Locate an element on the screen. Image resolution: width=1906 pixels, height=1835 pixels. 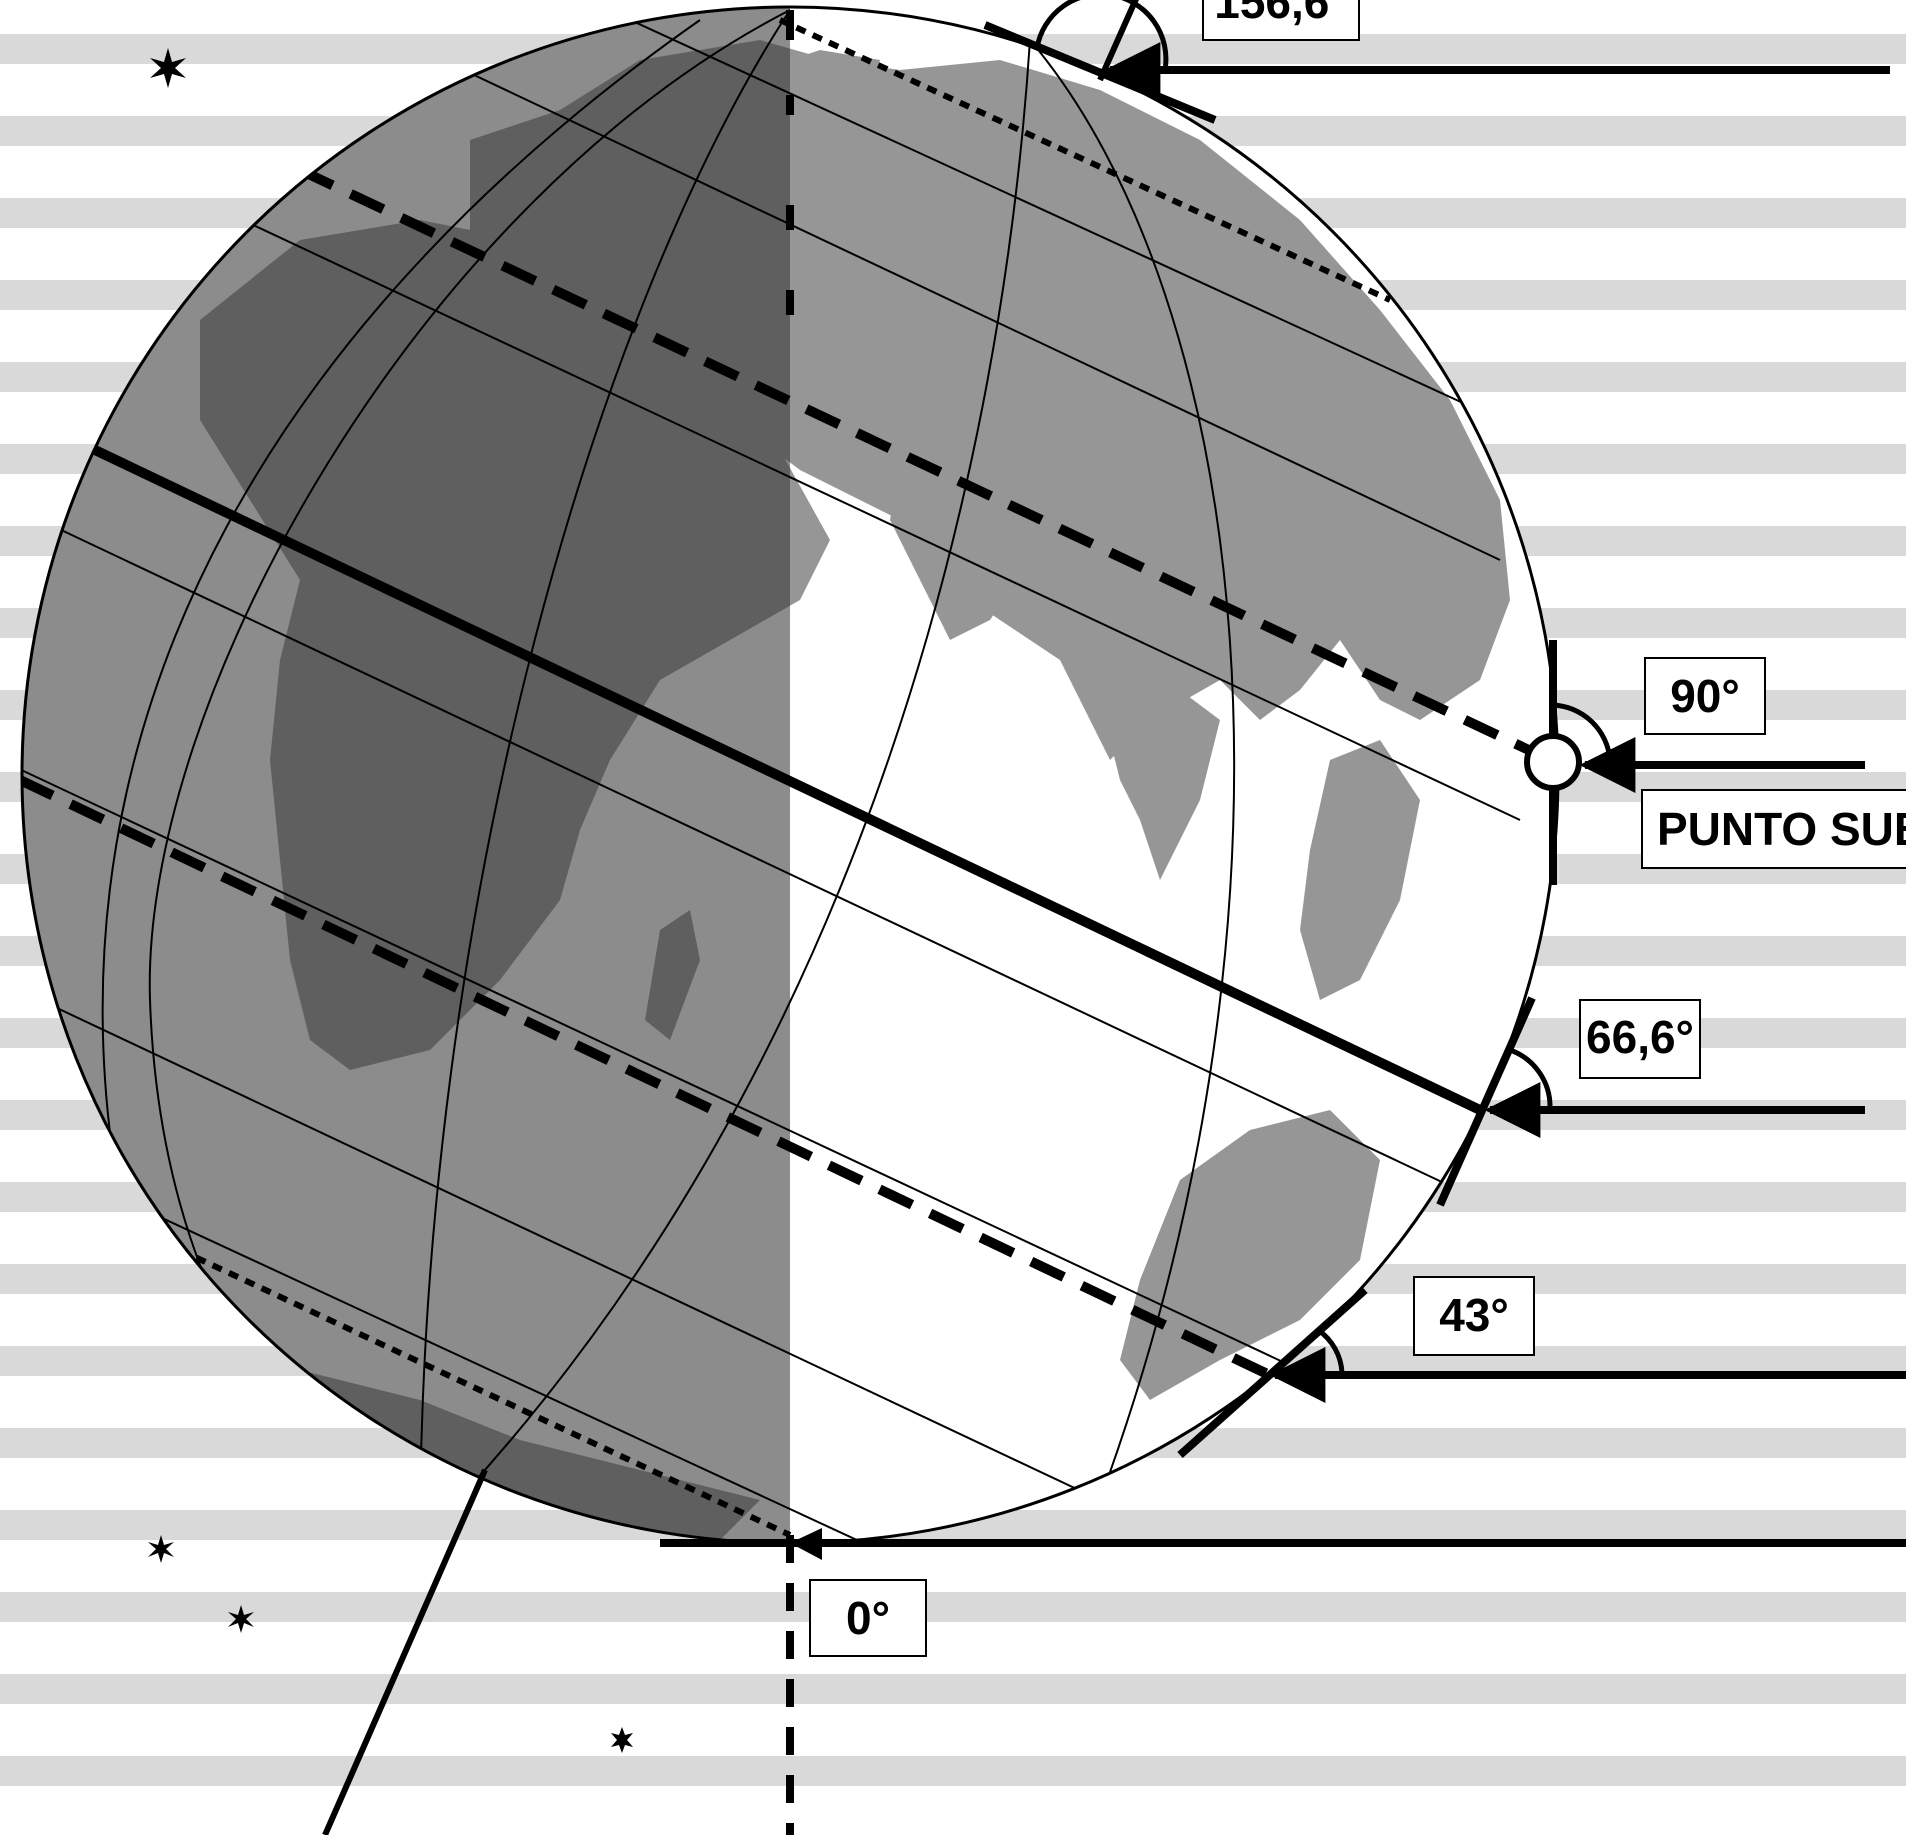
label-top-angle: 156,6° is located at coordinates (1281, 20).